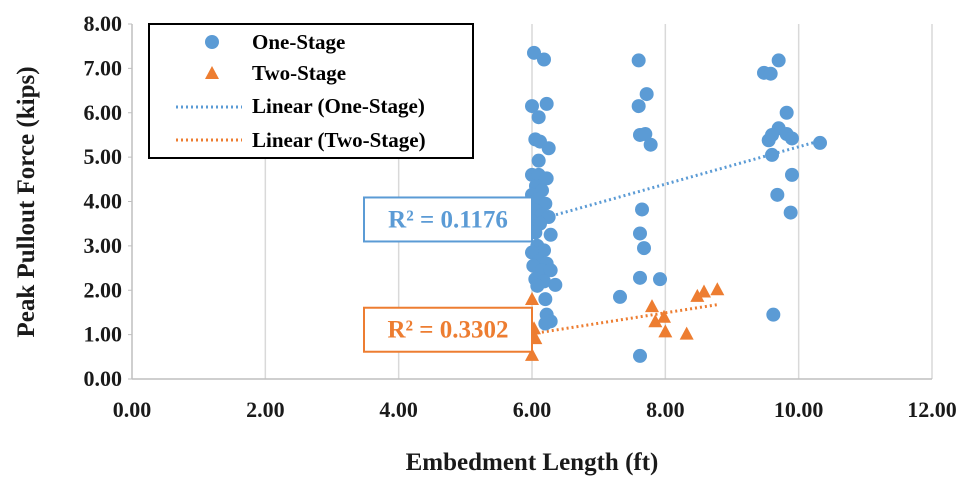 This screenshot has height=478, width=974. What do you see at coordinates (298, 42) in the screenshot?
I see `legend-one-stage-label: One-Stage` at bounding box center [298, 42].